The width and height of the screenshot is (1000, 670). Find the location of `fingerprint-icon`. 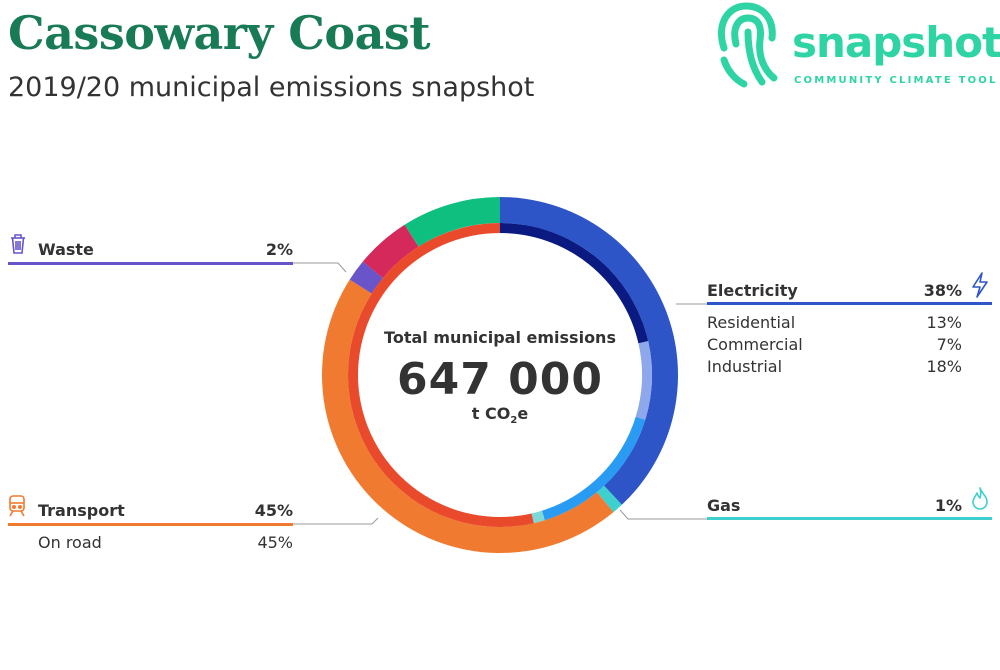

fingerprint-icon is located at coordinates (747, 45).